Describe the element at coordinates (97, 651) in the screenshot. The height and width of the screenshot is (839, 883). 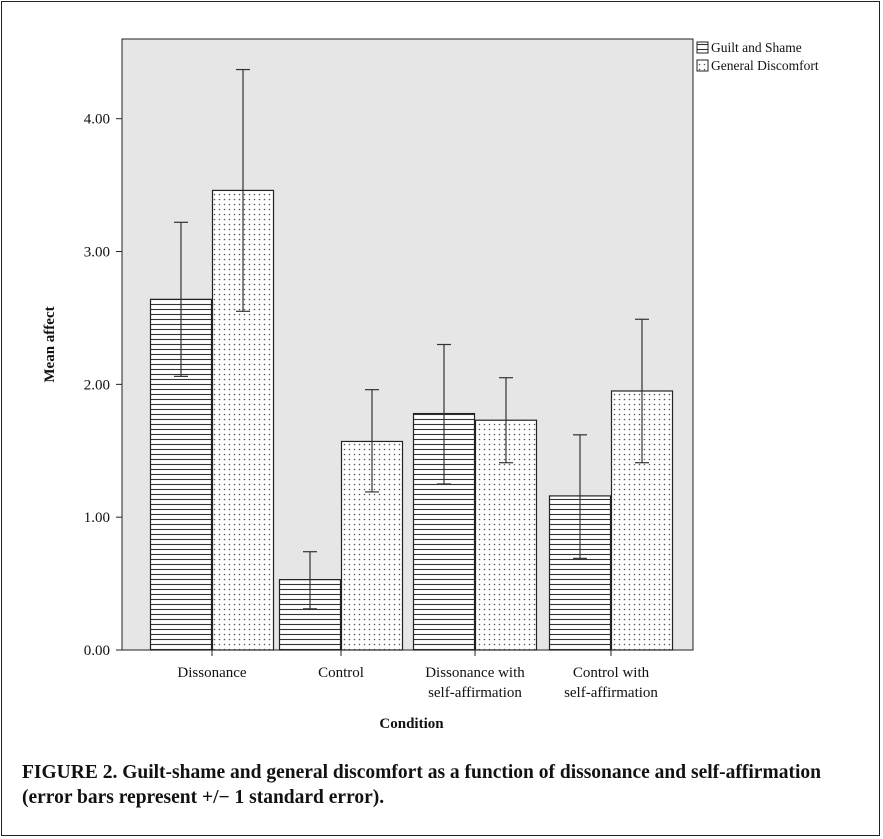
I see `y-tick-label: 0.00` at that location.